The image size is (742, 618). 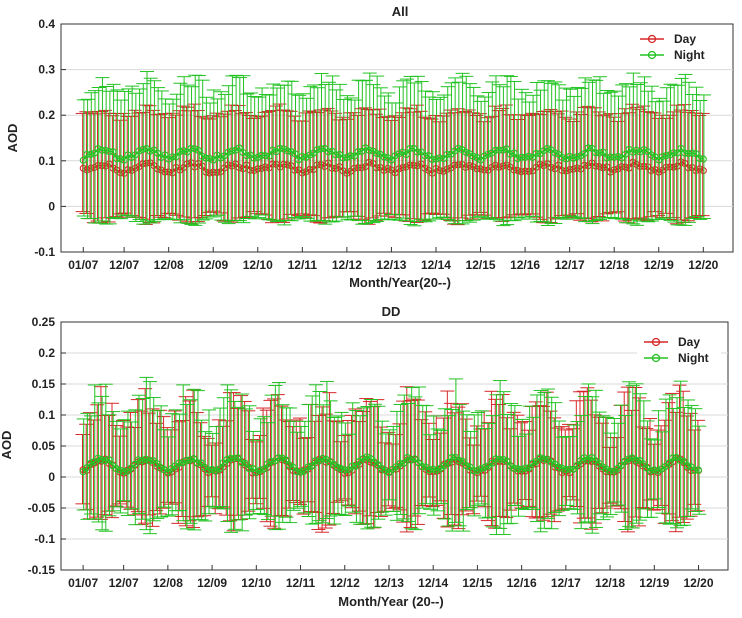 What do you see at coordinates (656, 358) in the screenshot?
I see `legend-night-marker` at bounding box center [656, 358].